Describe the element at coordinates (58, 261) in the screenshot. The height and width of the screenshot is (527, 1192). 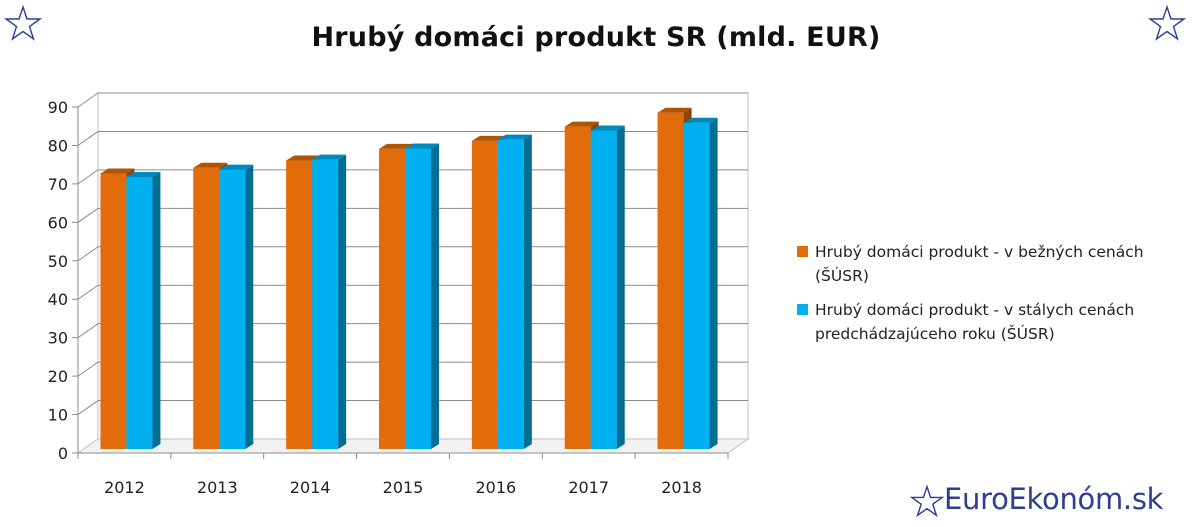
I see `y-tick-label: 50` at that location.